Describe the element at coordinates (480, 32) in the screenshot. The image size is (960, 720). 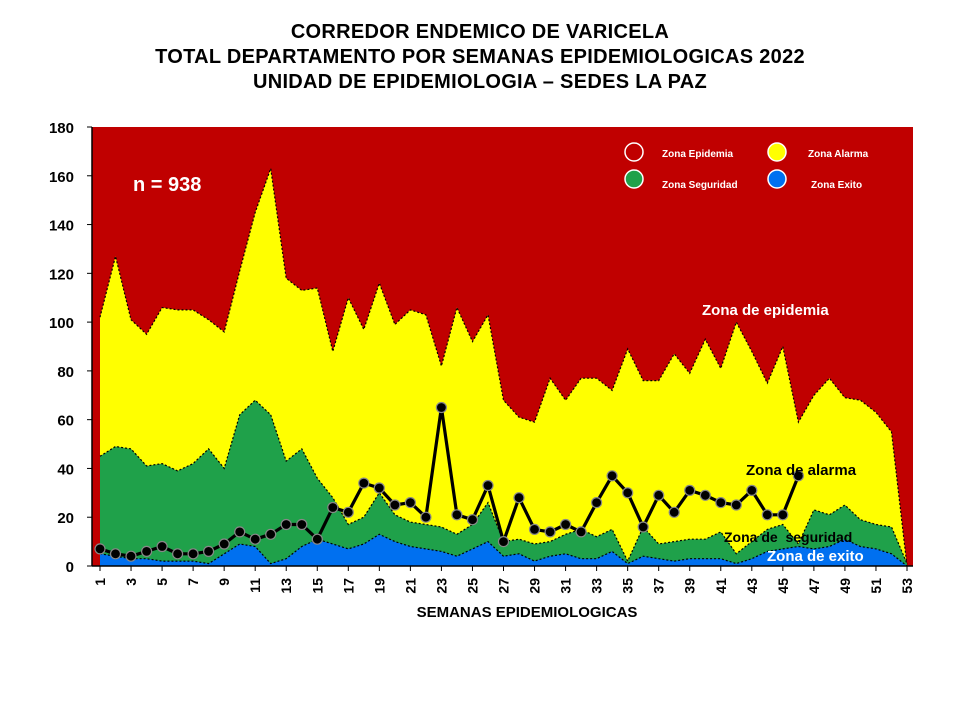
I see `chart-title-line-1: CORREDOR ENDEMICO DE VARICELA` at that location.